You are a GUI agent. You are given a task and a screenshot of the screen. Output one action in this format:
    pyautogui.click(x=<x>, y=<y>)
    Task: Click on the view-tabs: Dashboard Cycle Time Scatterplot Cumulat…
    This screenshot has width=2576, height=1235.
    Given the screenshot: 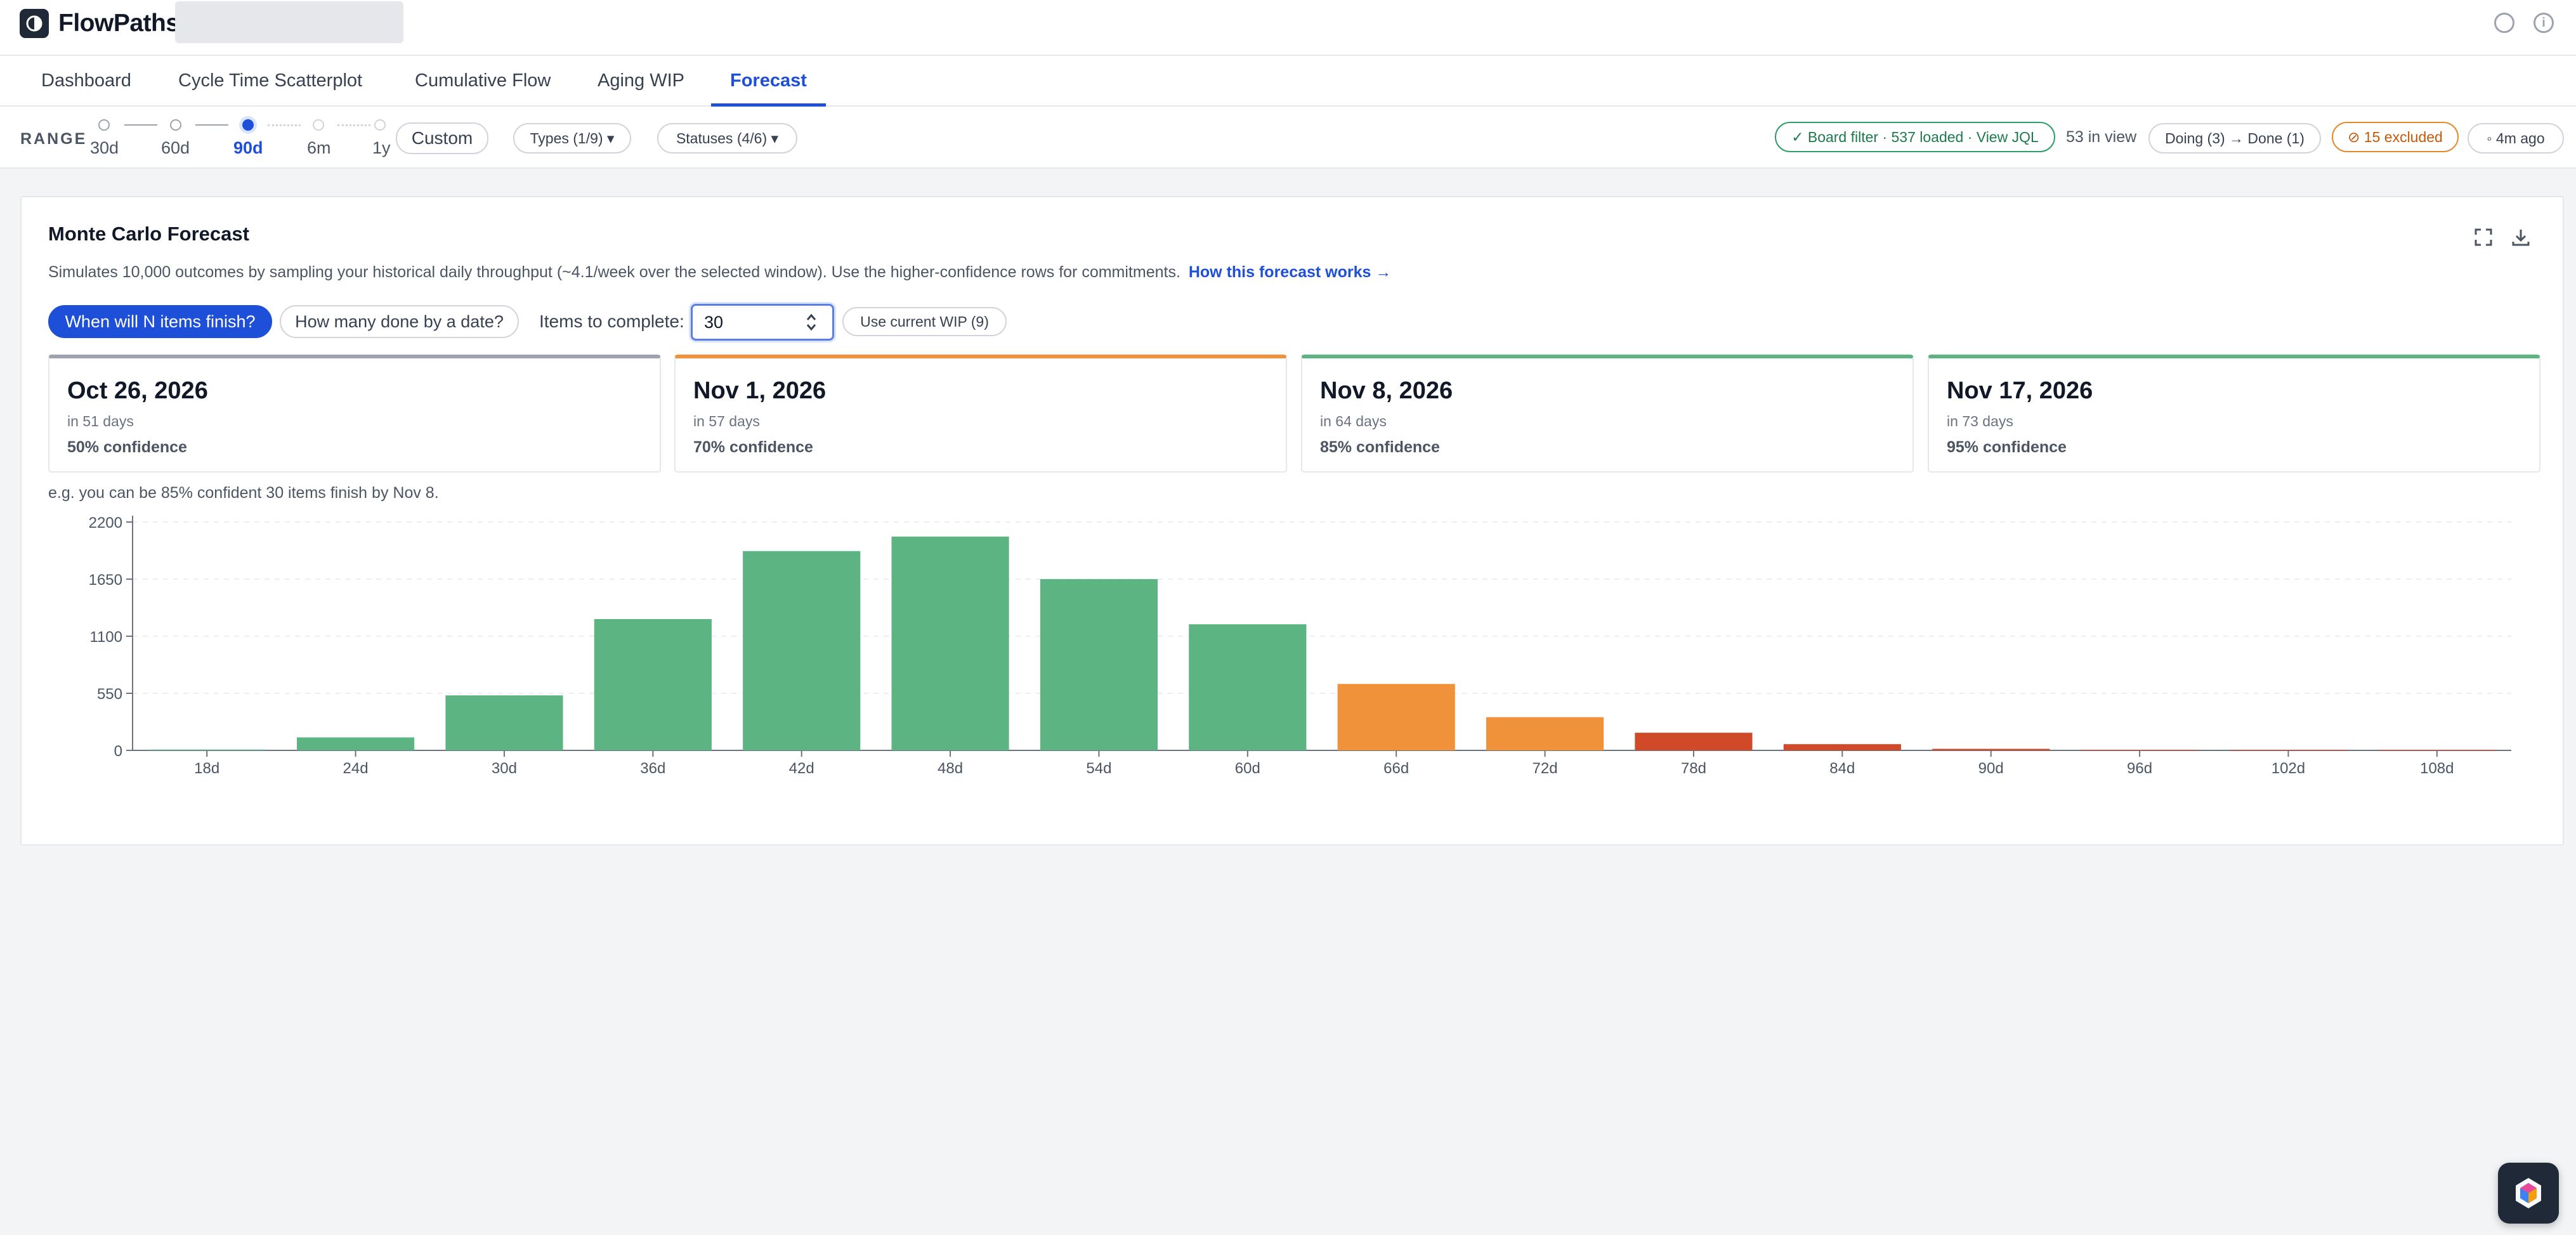 What is the action you would take?
    pyautogui.click(x=1288, y=81)
    